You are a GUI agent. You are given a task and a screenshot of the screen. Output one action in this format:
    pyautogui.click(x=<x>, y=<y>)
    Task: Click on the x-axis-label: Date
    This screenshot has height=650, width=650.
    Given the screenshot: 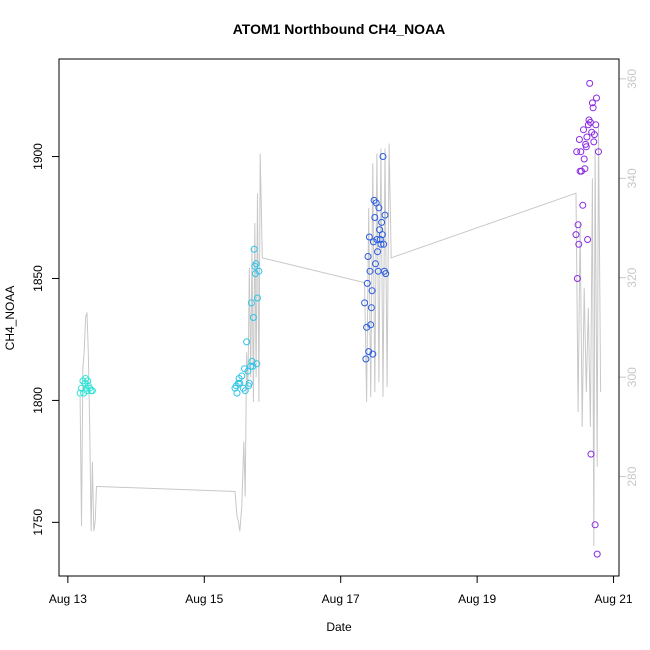 What is the action you would take?
    pyautogui.click(x=339, y=627)
    